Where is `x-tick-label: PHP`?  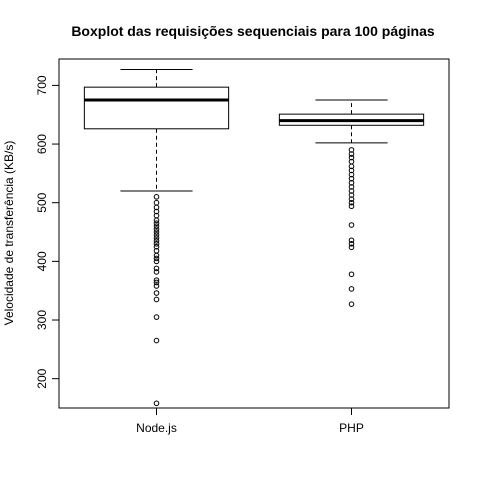
x-tick-label: PHP is located at coordinates (351, 428).